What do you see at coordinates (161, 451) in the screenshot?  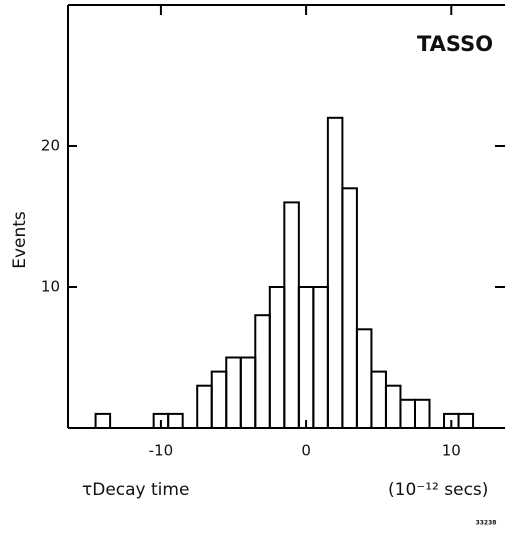 I see `x-tick-label: -10` at bounding box center [161, 451].